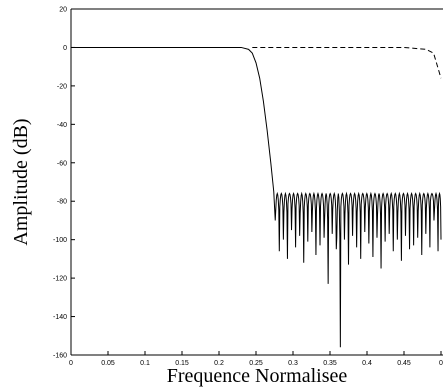  I want to click on x-tick-label: 0.35, so click(330, 363).